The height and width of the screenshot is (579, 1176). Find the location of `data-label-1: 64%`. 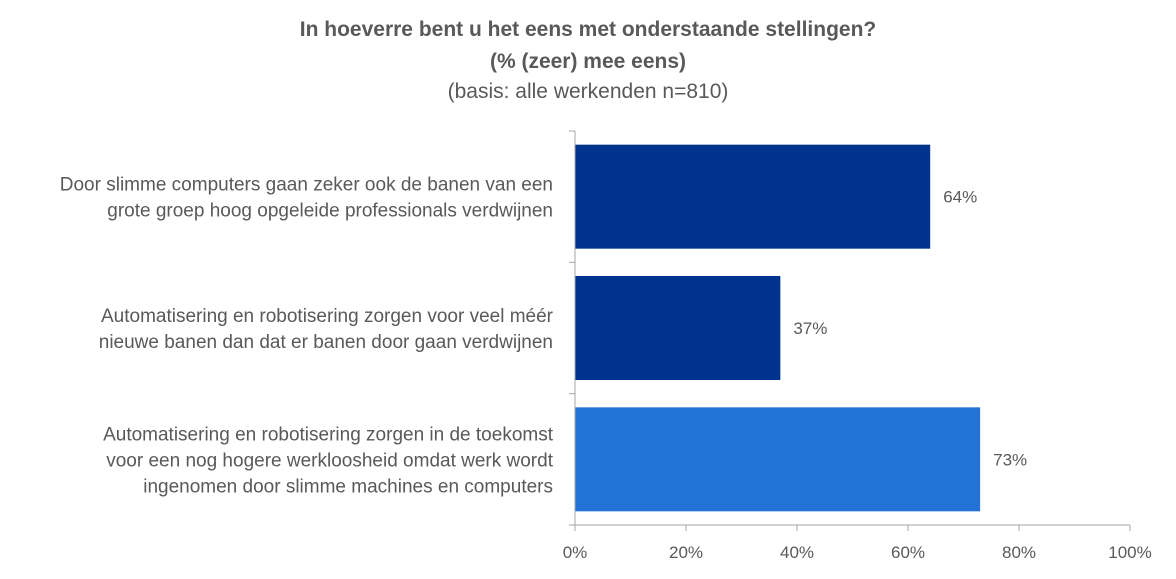

data-label-1: 64% is located at coordinates (960, 197).